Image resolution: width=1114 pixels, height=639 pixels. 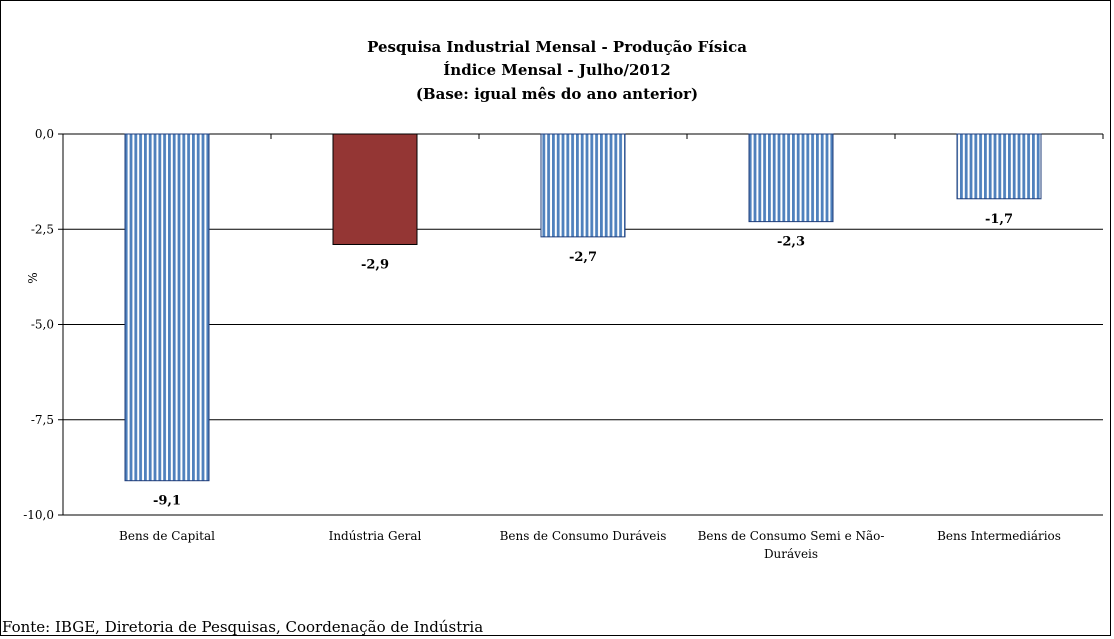 I want to click on y-axis-label: %, so click(x=33, y=277).